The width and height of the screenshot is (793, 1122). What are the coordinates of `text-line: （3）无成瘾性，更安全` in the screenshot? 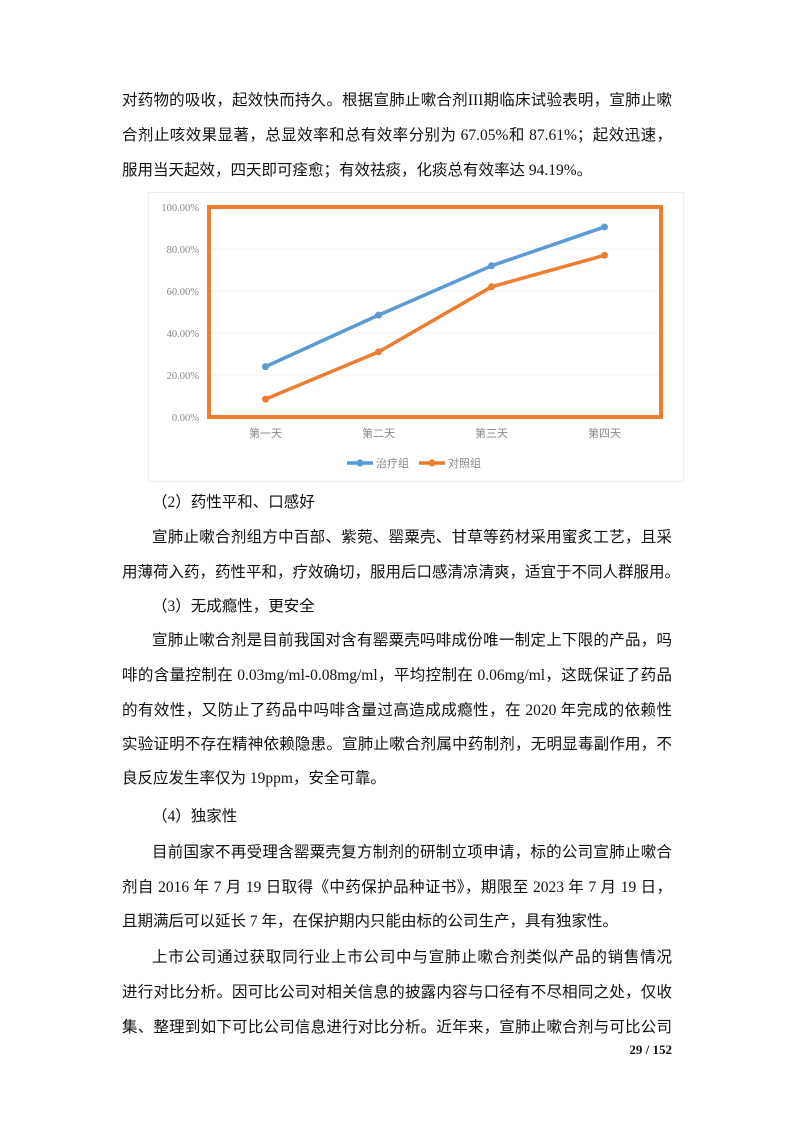 It's located at (233, 606).